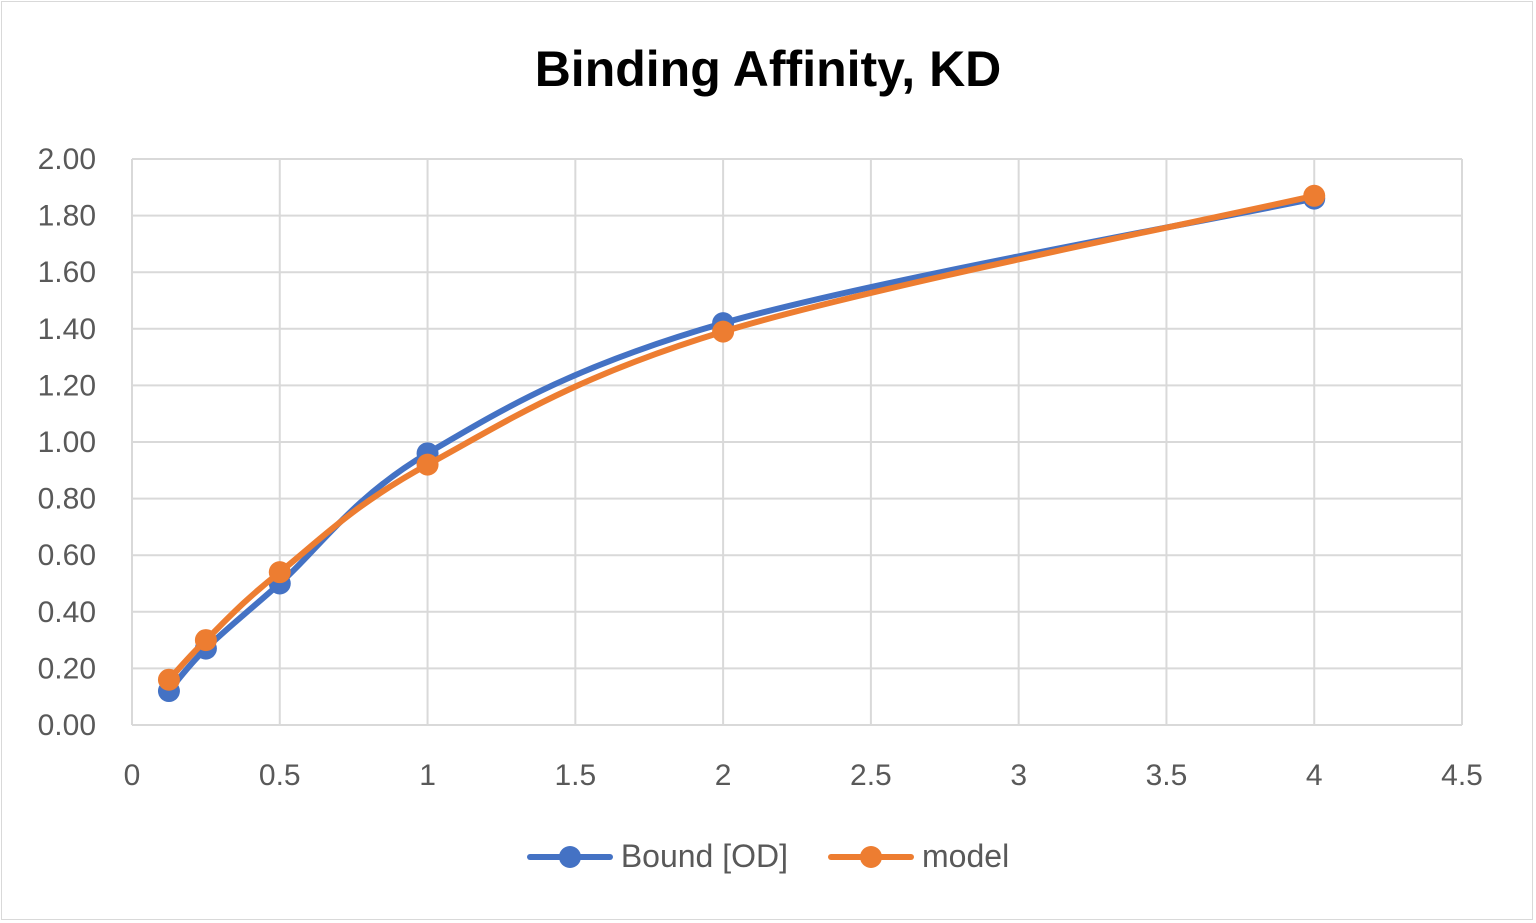  I want to click on x-tick-label: 0.5, so click(280, 775).